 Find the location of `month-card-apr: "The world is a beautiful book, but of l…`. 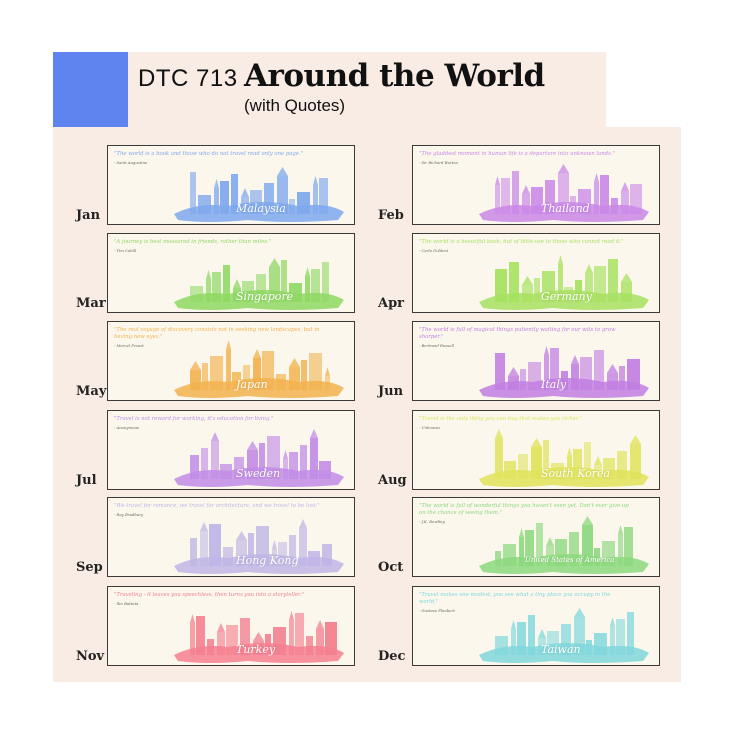

month-card-apr: "The world is a beautiful book, but of l… is located at coordinates (536, 273).